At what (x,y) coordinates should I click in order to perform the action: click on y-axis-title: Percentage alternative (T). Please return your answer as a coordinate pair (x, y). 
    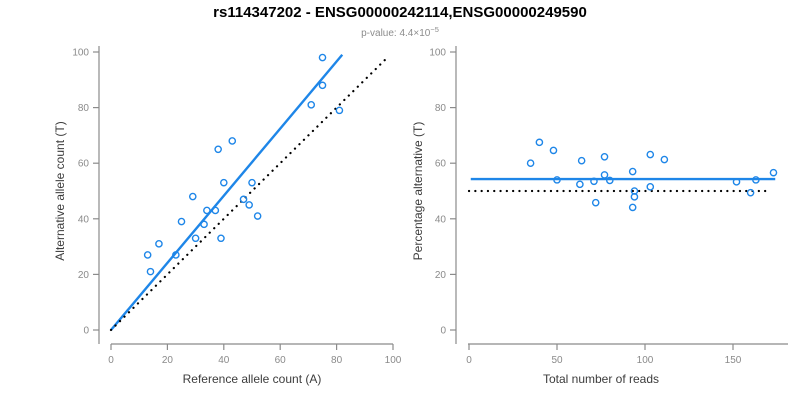
    Looking at the image, I should click on (418, 191).